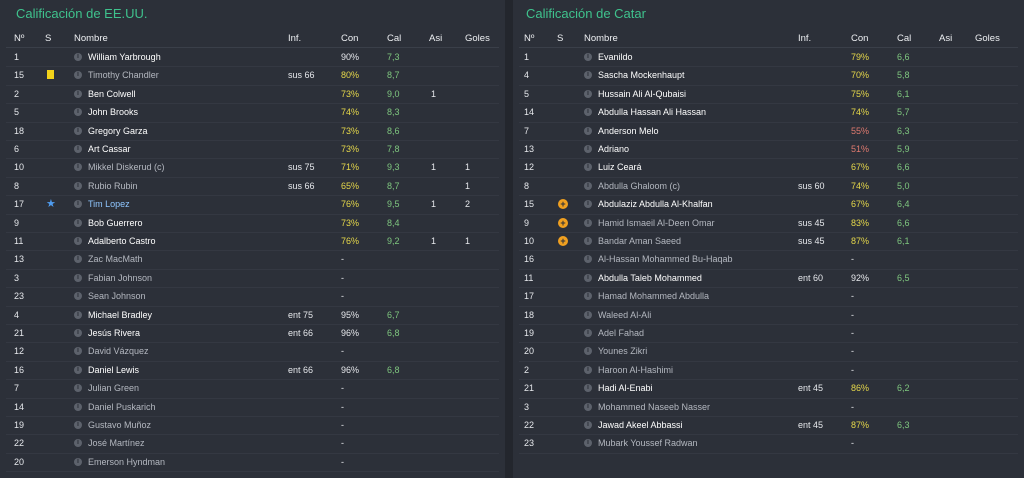 The width and height of the screenshot is (1024, 478). I want to click on player-name: Bob Guerrero, so click(115, 222).